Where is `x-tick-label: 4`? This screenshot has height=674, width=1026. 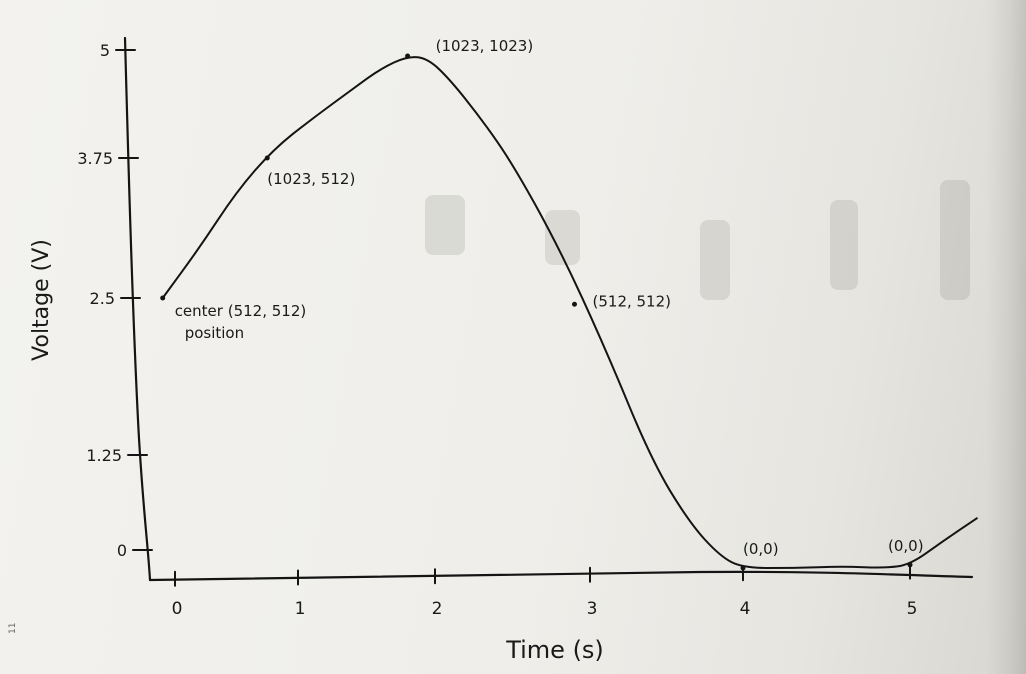 x-tick-label: 4 is located at coordinates (745, 609).